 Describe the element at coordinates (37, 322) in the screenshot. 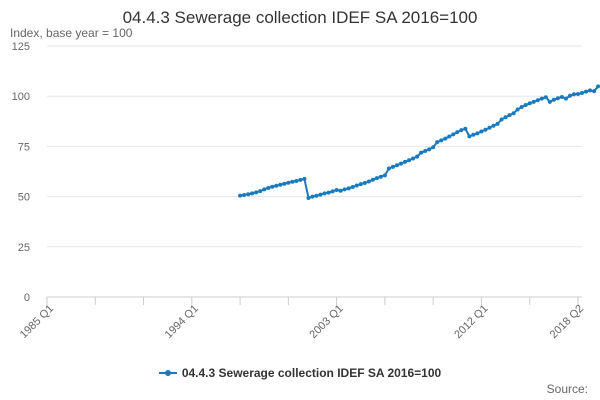

I see `x-tick-label: 1985 Q1` at that location.